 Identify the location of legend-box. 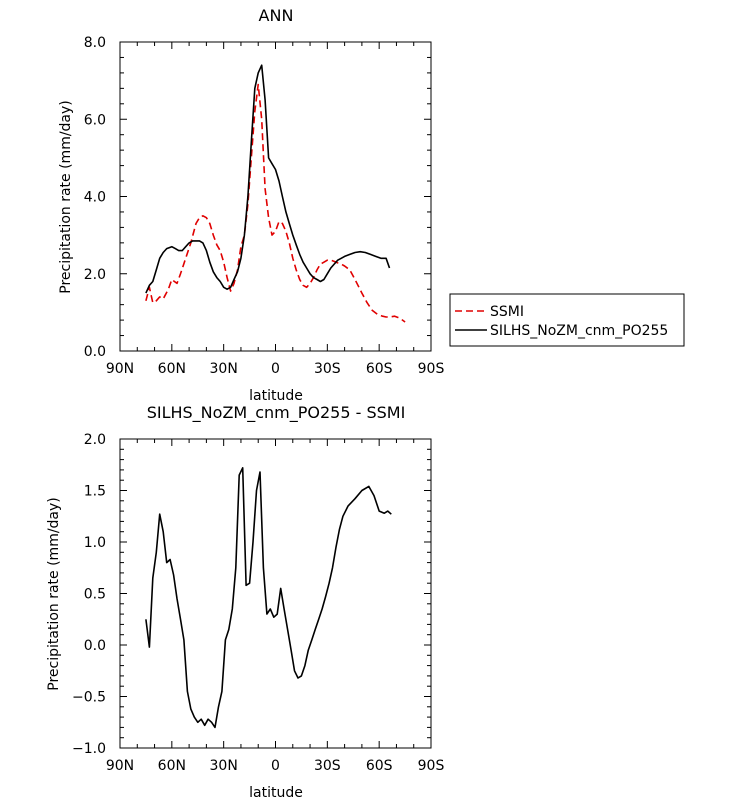
(567, 320).